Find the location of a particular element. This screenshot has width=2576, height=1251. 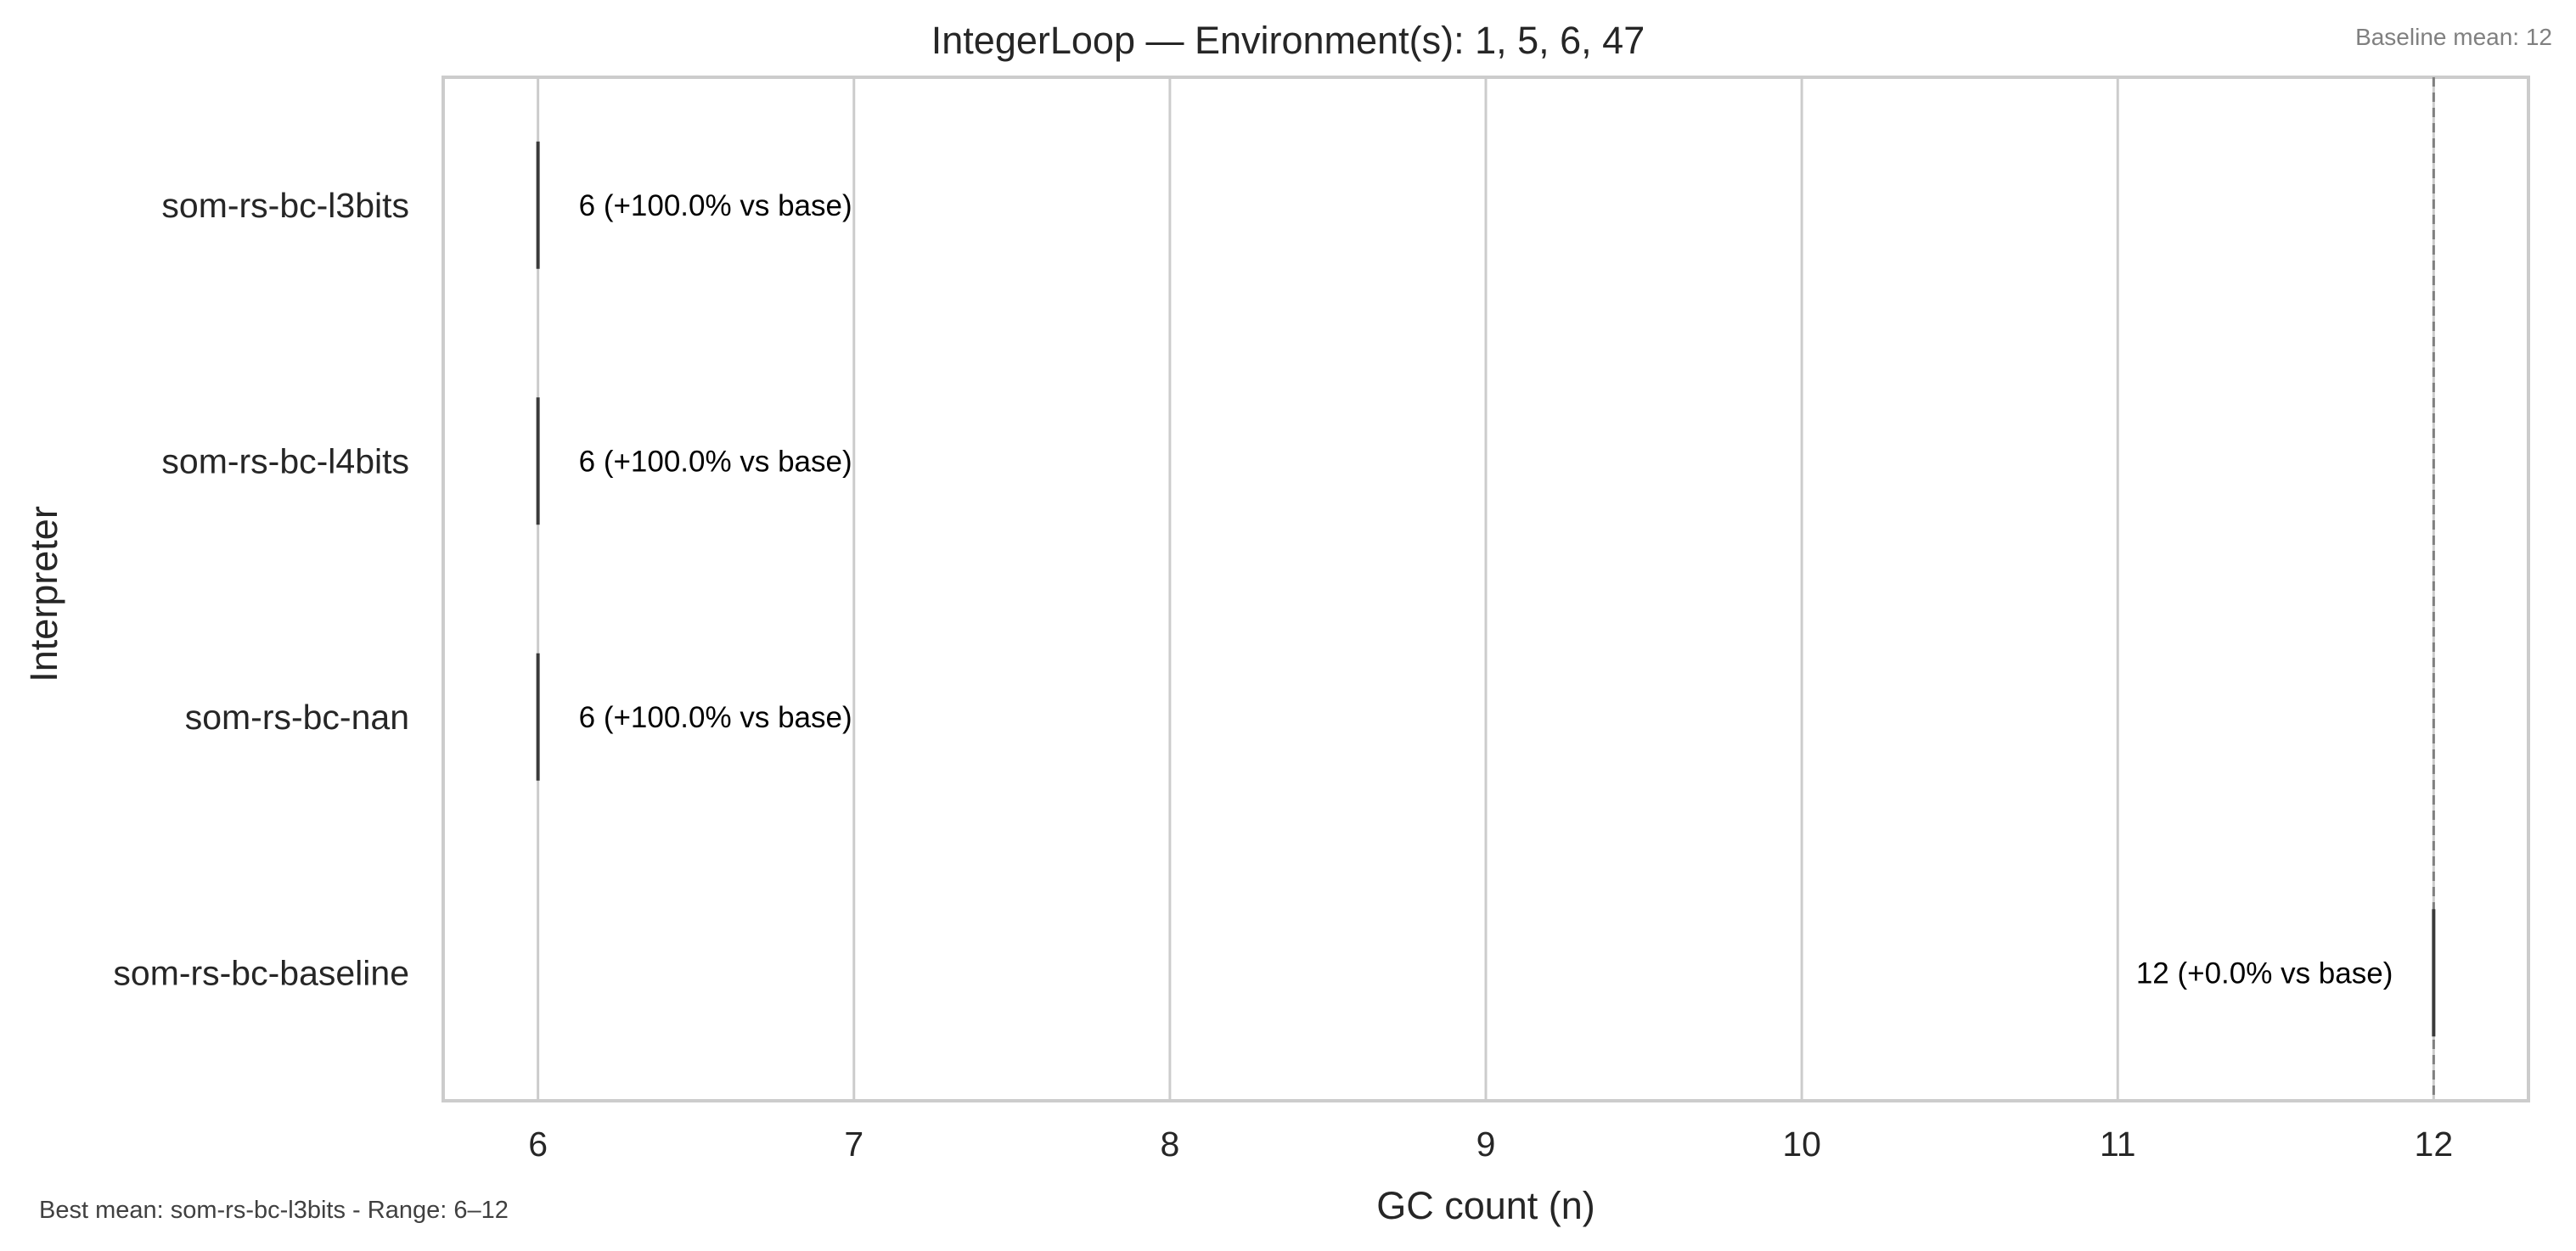

x-tick-label: 7 is located at coordinates (853, 1144).